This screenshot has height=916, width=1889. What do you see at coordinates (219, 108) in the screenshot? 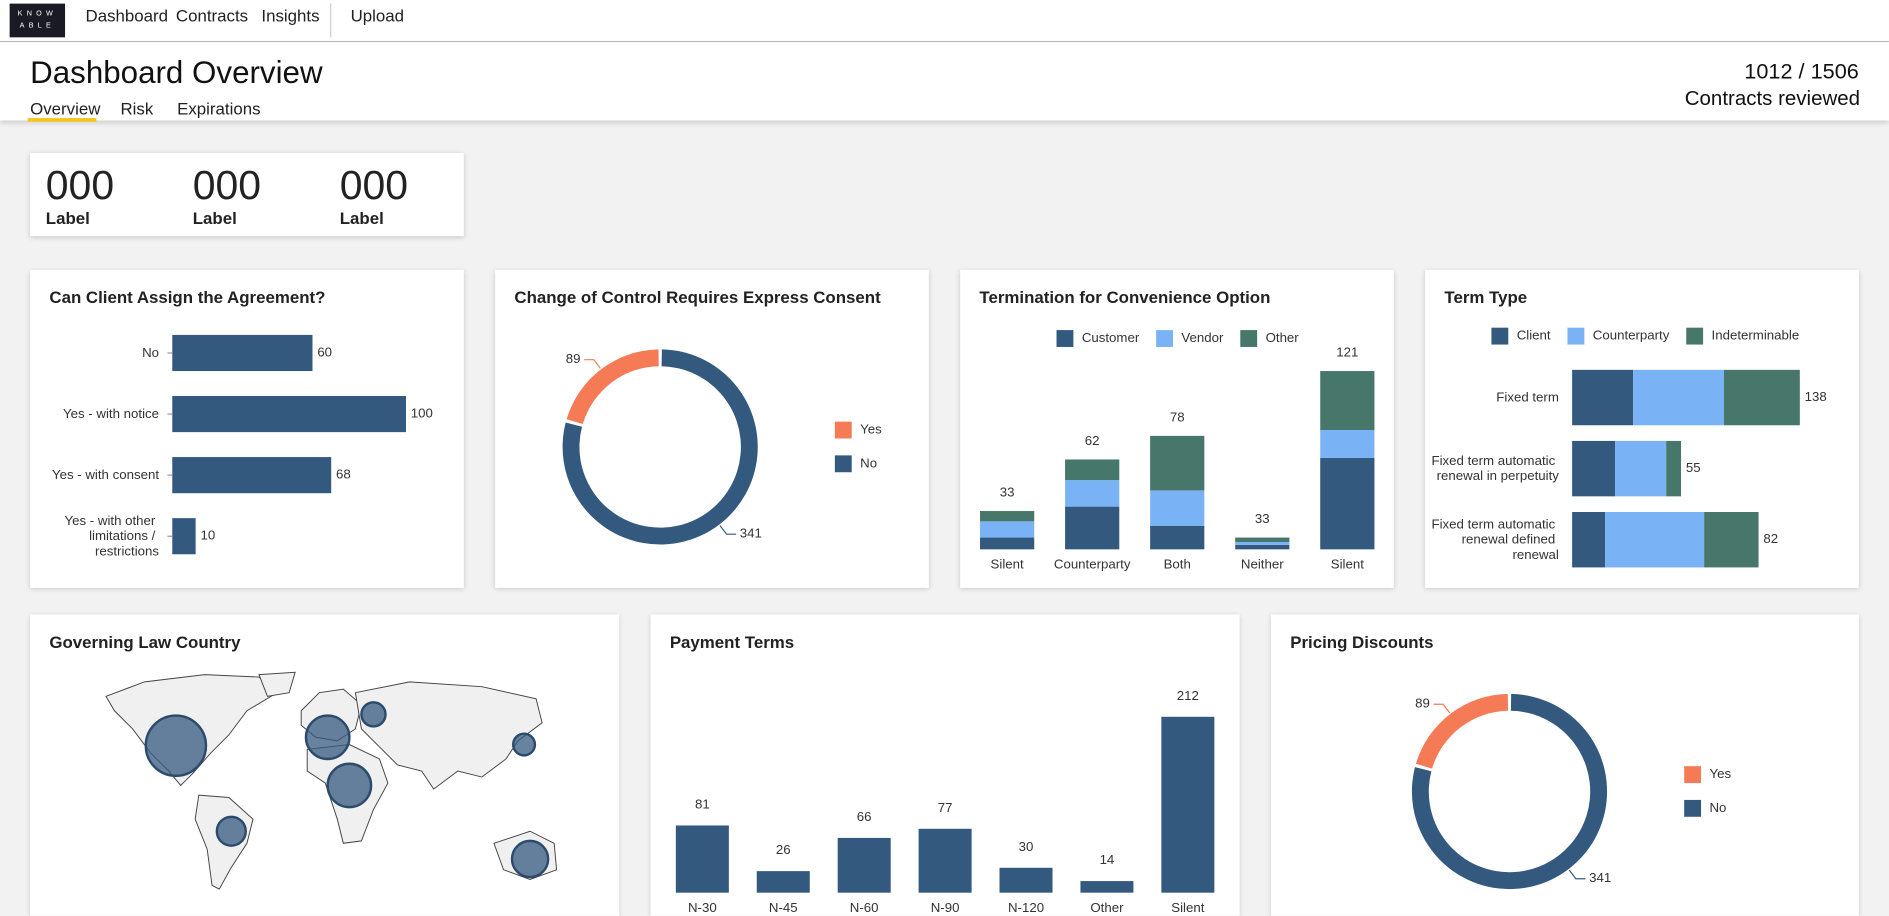
I see `tab: Expirations` at bounding box center [219, 108].